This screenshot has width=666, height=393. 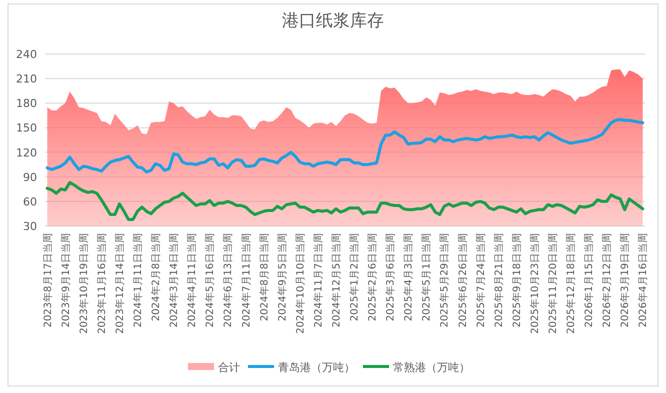 What do you see at coordinates (625, 280) in the screenshot?
I see `x-tick-label: 2026年3月19日当周` at bounding box center [625, 280].